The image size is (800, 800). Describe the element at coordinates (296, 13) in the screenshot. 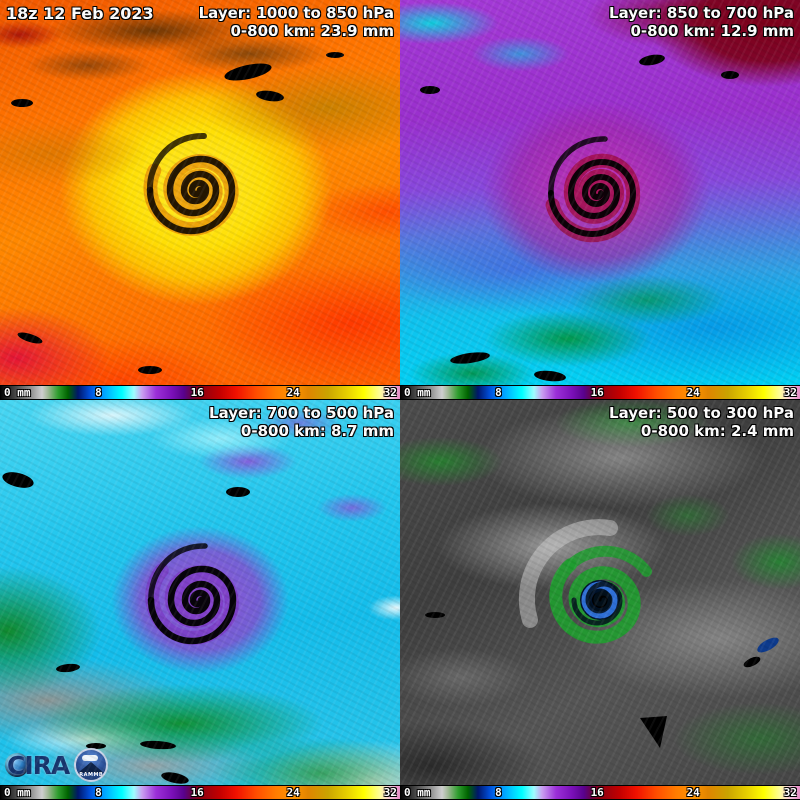

I see `layer-label: Layer: 1000 to 850 hPa` at that location.